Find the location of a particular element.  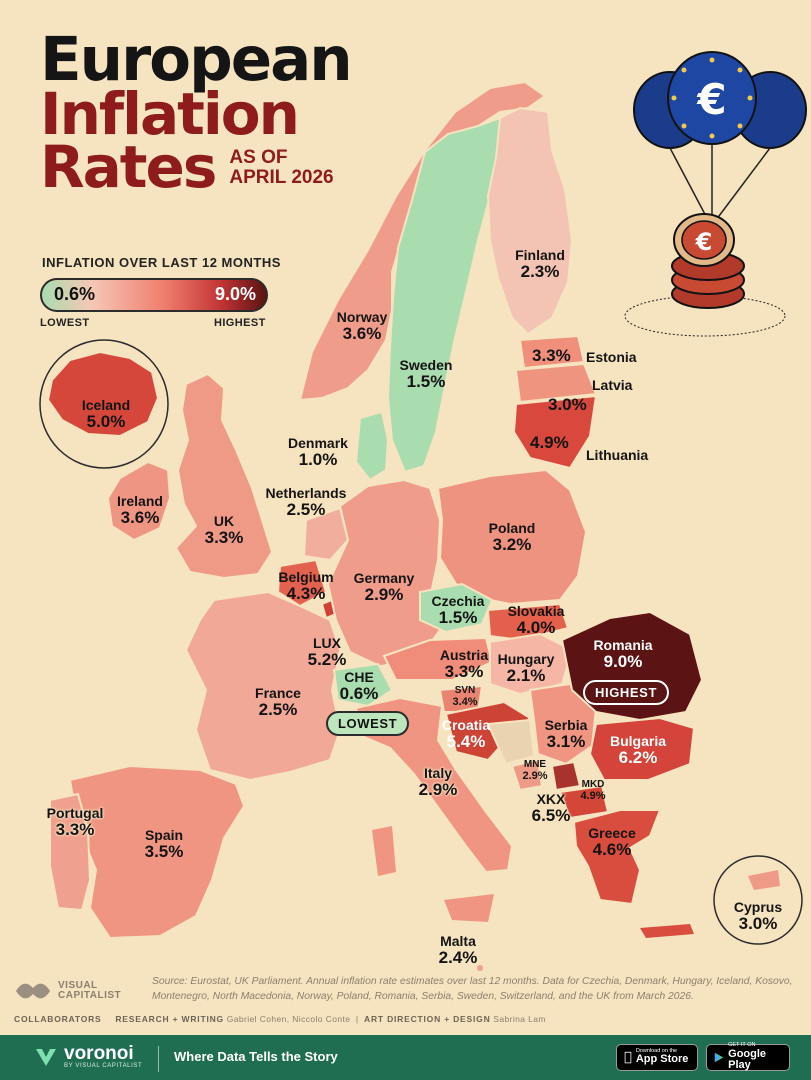

region-italy is located at coordinates (434, 785).